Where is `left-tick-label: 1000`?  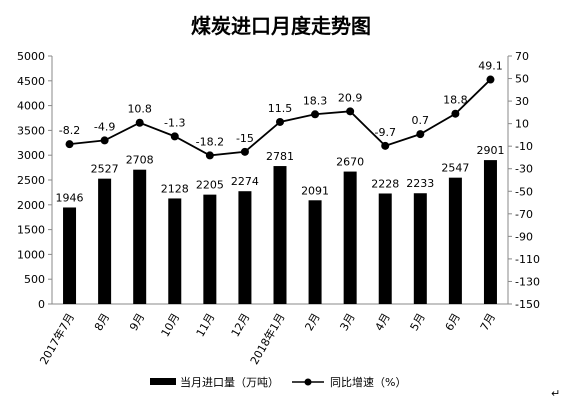 left-tick-label: 1000 is located at coordinates (31, 254).